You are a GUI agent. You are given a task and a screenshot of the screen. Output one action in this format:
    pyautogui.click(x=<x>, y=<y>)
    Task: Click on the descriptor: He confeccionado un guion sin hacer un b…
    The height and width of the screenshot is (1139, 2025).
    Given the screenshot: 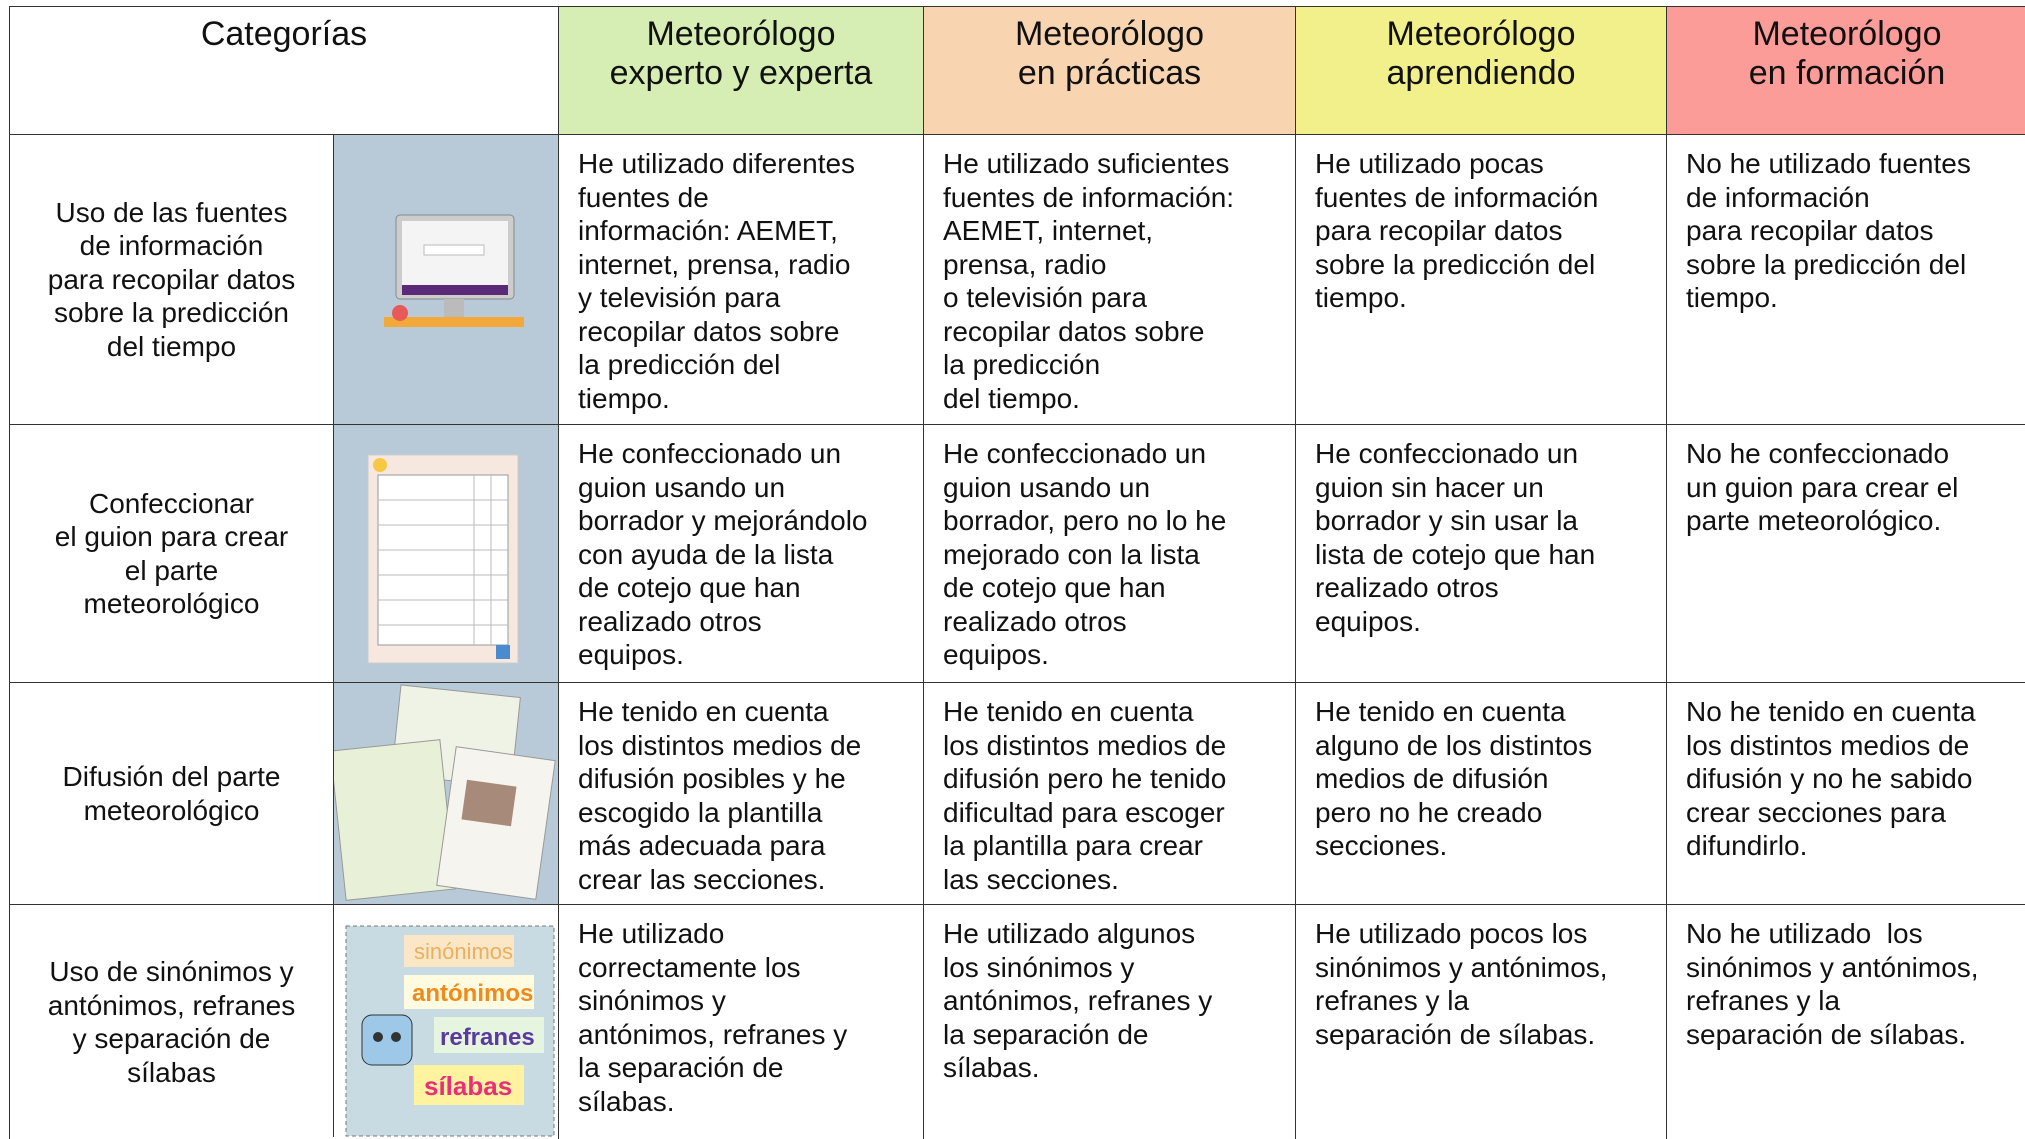 What is the action you would take?
    pyautogui.click(x=1480, y=553)
    